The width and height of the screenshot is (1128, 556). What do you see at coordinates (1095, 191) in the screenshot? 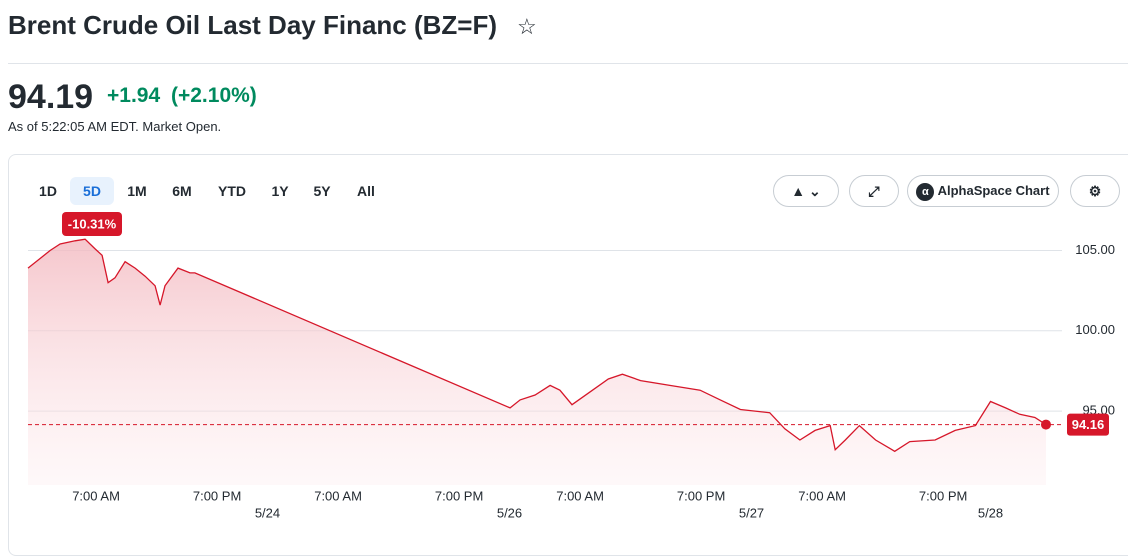
I see `settings-button: ⚙` at bounding box center [1095, 191].